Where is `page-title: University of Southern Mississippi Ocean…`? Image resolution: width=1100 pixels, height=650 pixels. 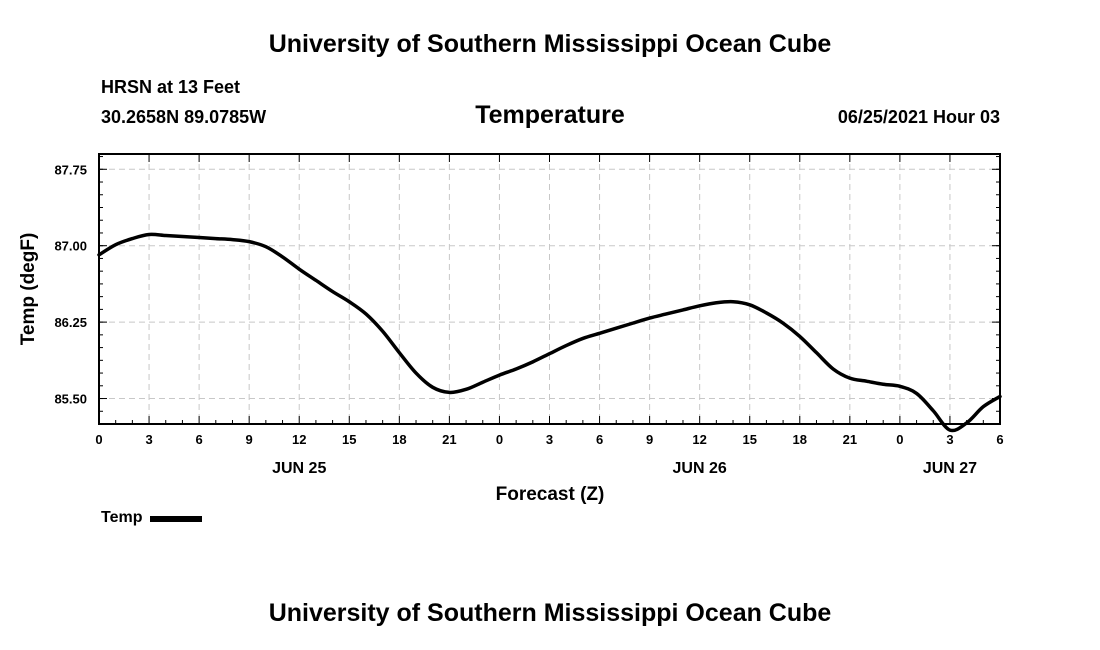
page-title: University of Southern Mississippi Ocean… is located at coordinates (550, 44).